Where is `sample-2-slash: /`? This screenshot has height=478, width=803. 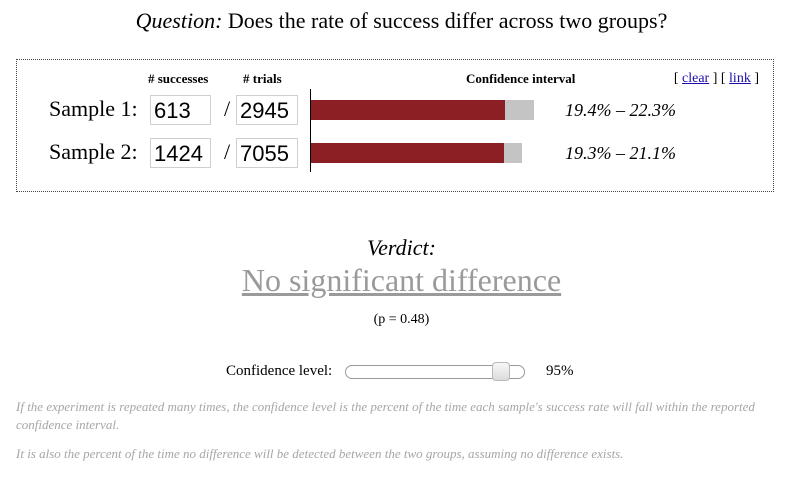 sample-2-slash: / is located at coordinates (227, 151).